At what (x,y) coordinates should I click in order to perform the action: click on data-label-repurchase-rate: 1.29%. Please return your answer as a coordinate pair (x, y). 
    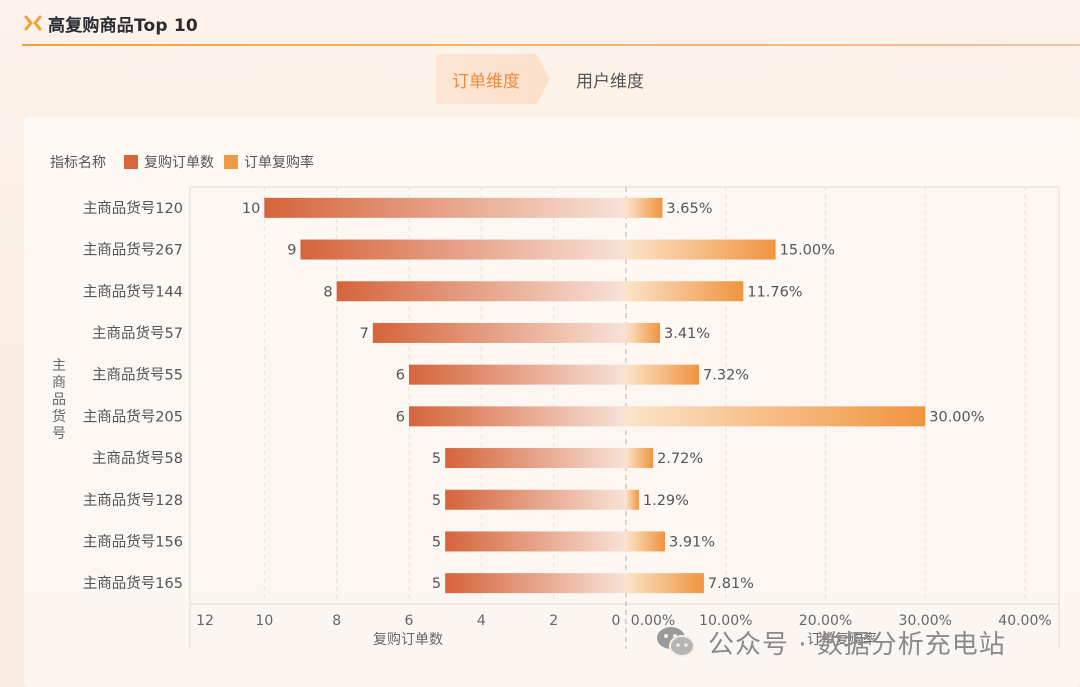
    Looking at the image, I should click on (666, 501).